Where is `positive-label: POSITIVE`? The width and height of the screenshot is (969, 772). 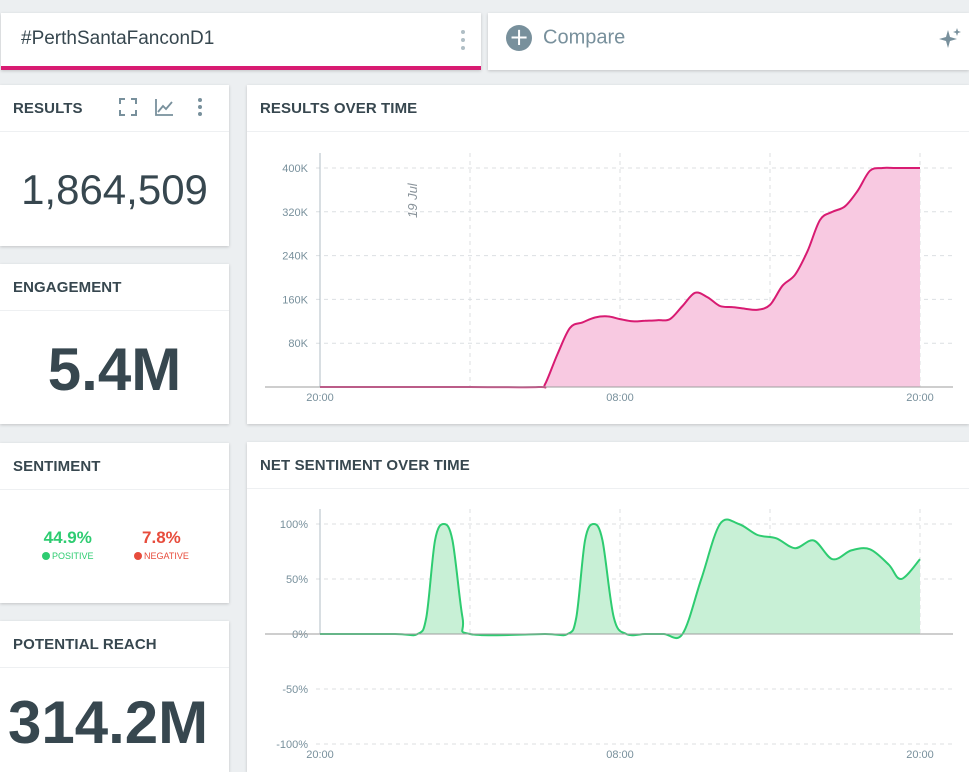 positive-label: POSITIVE is located at coordinates (73, 556).